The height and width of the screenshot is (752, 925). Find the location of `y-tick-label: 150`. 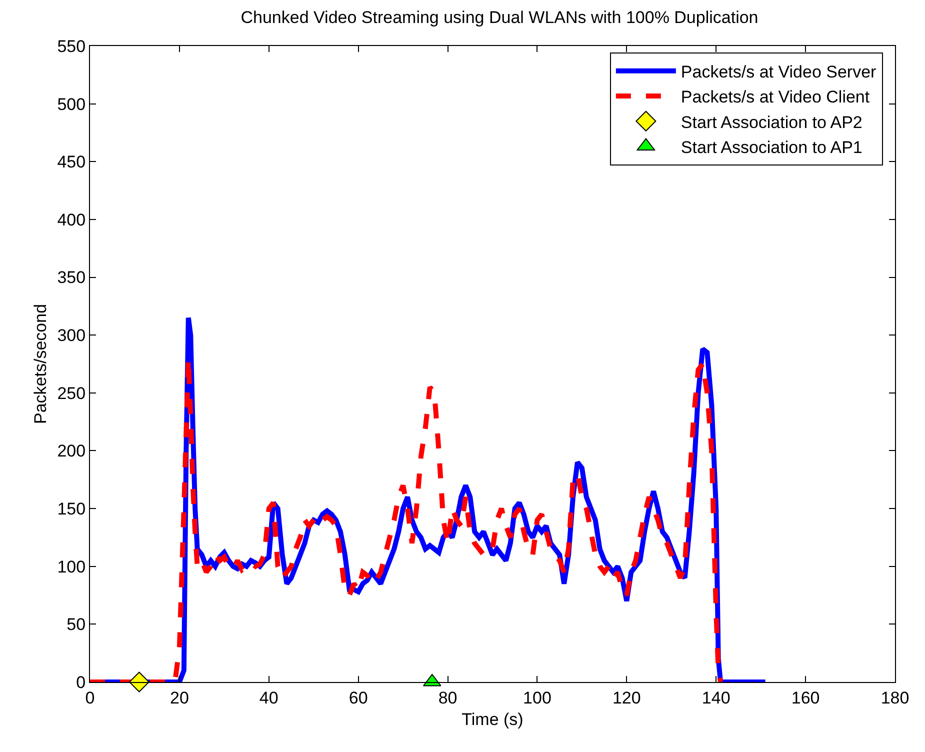

y-tick-label: 150 is located at coordinates (71, 509).